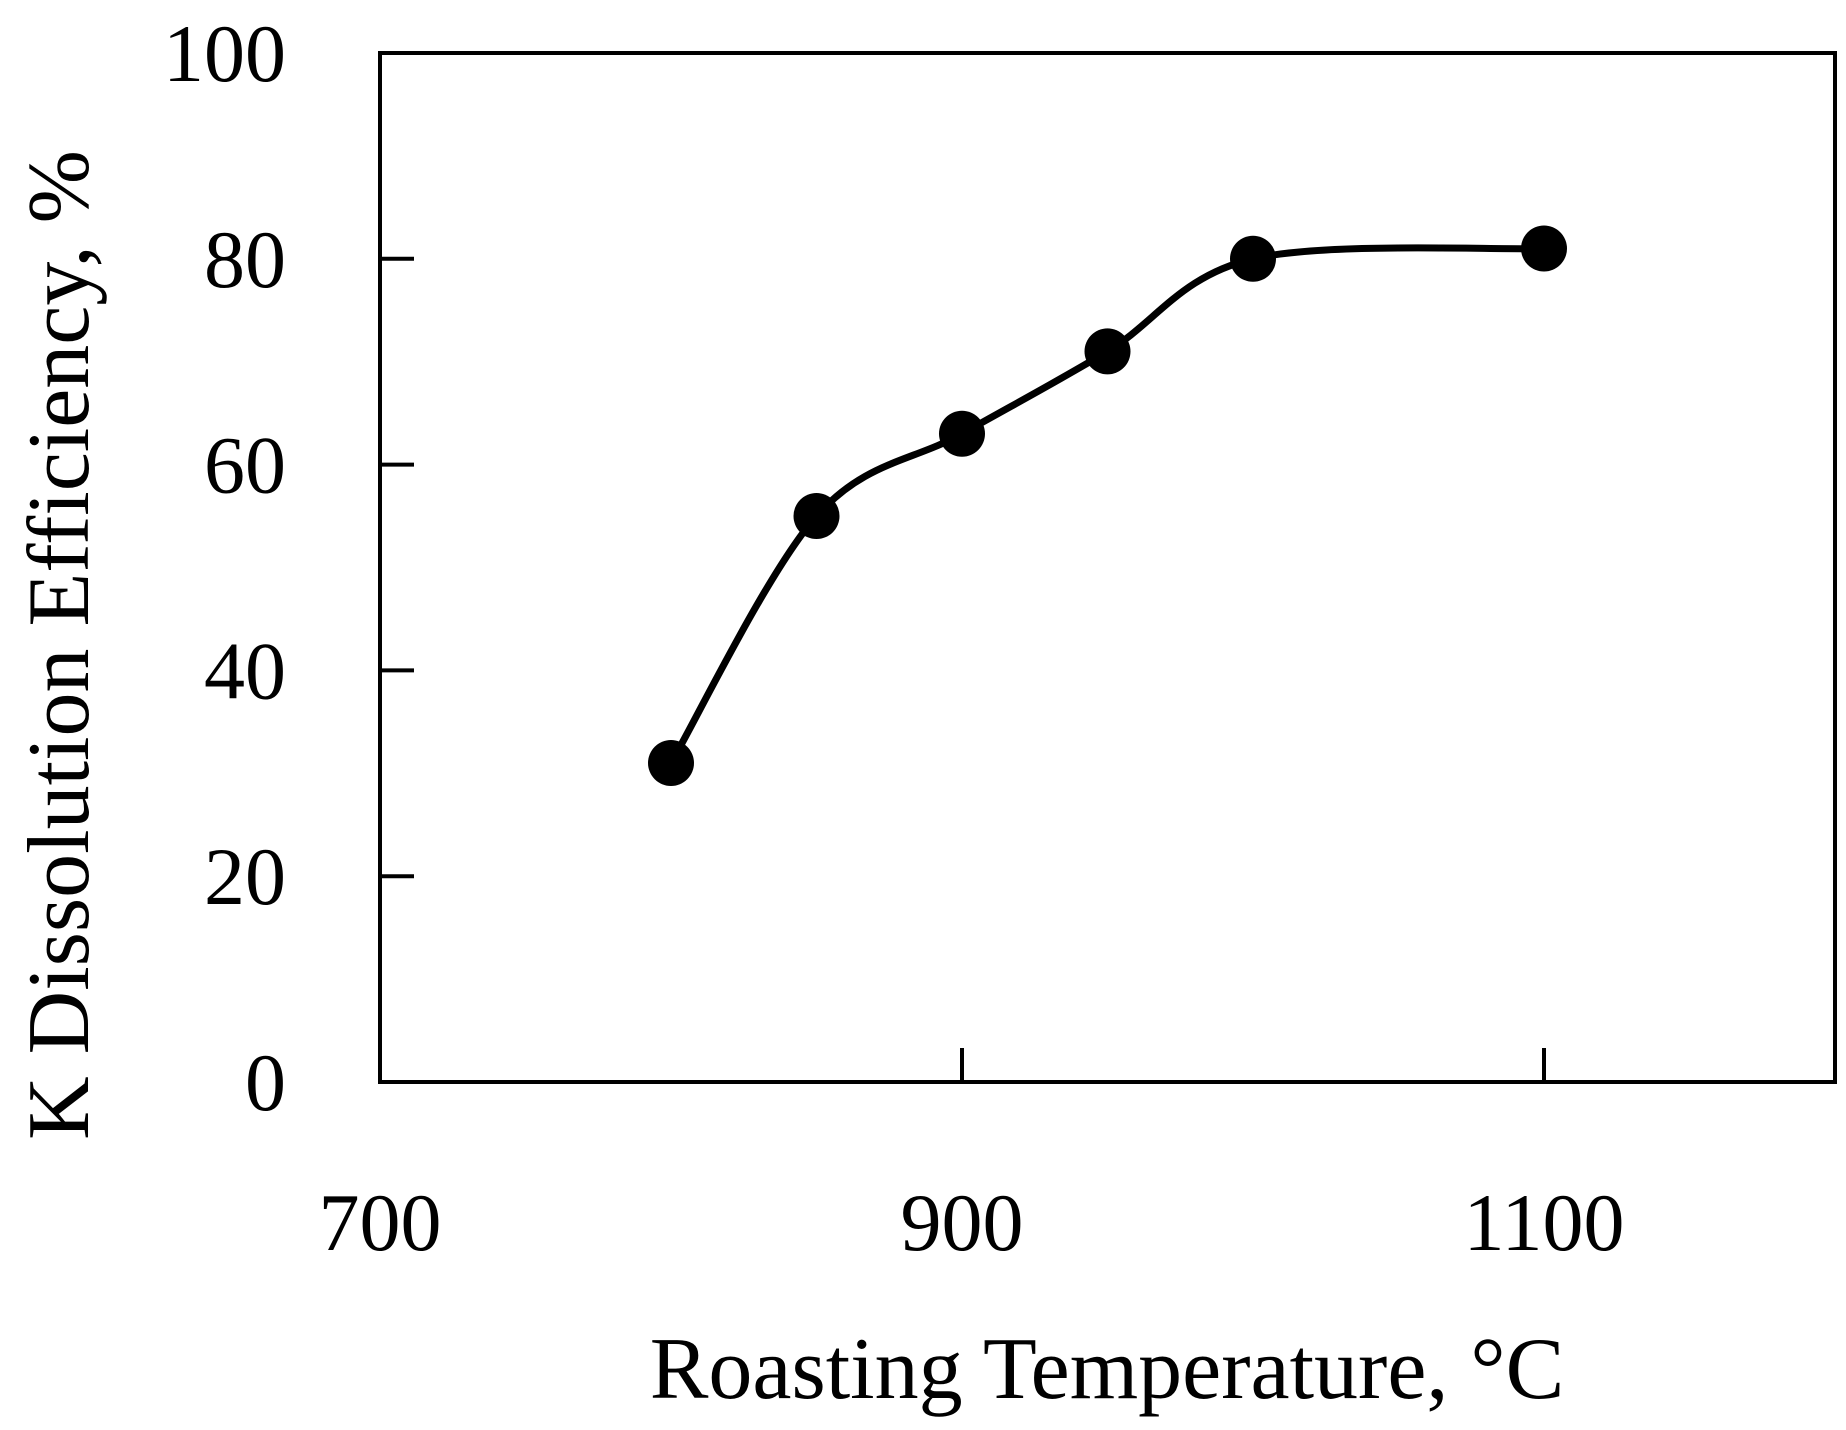 The image size is (1846, 1430). I want to click on y-tick-label: 0, so click(265, 1082).